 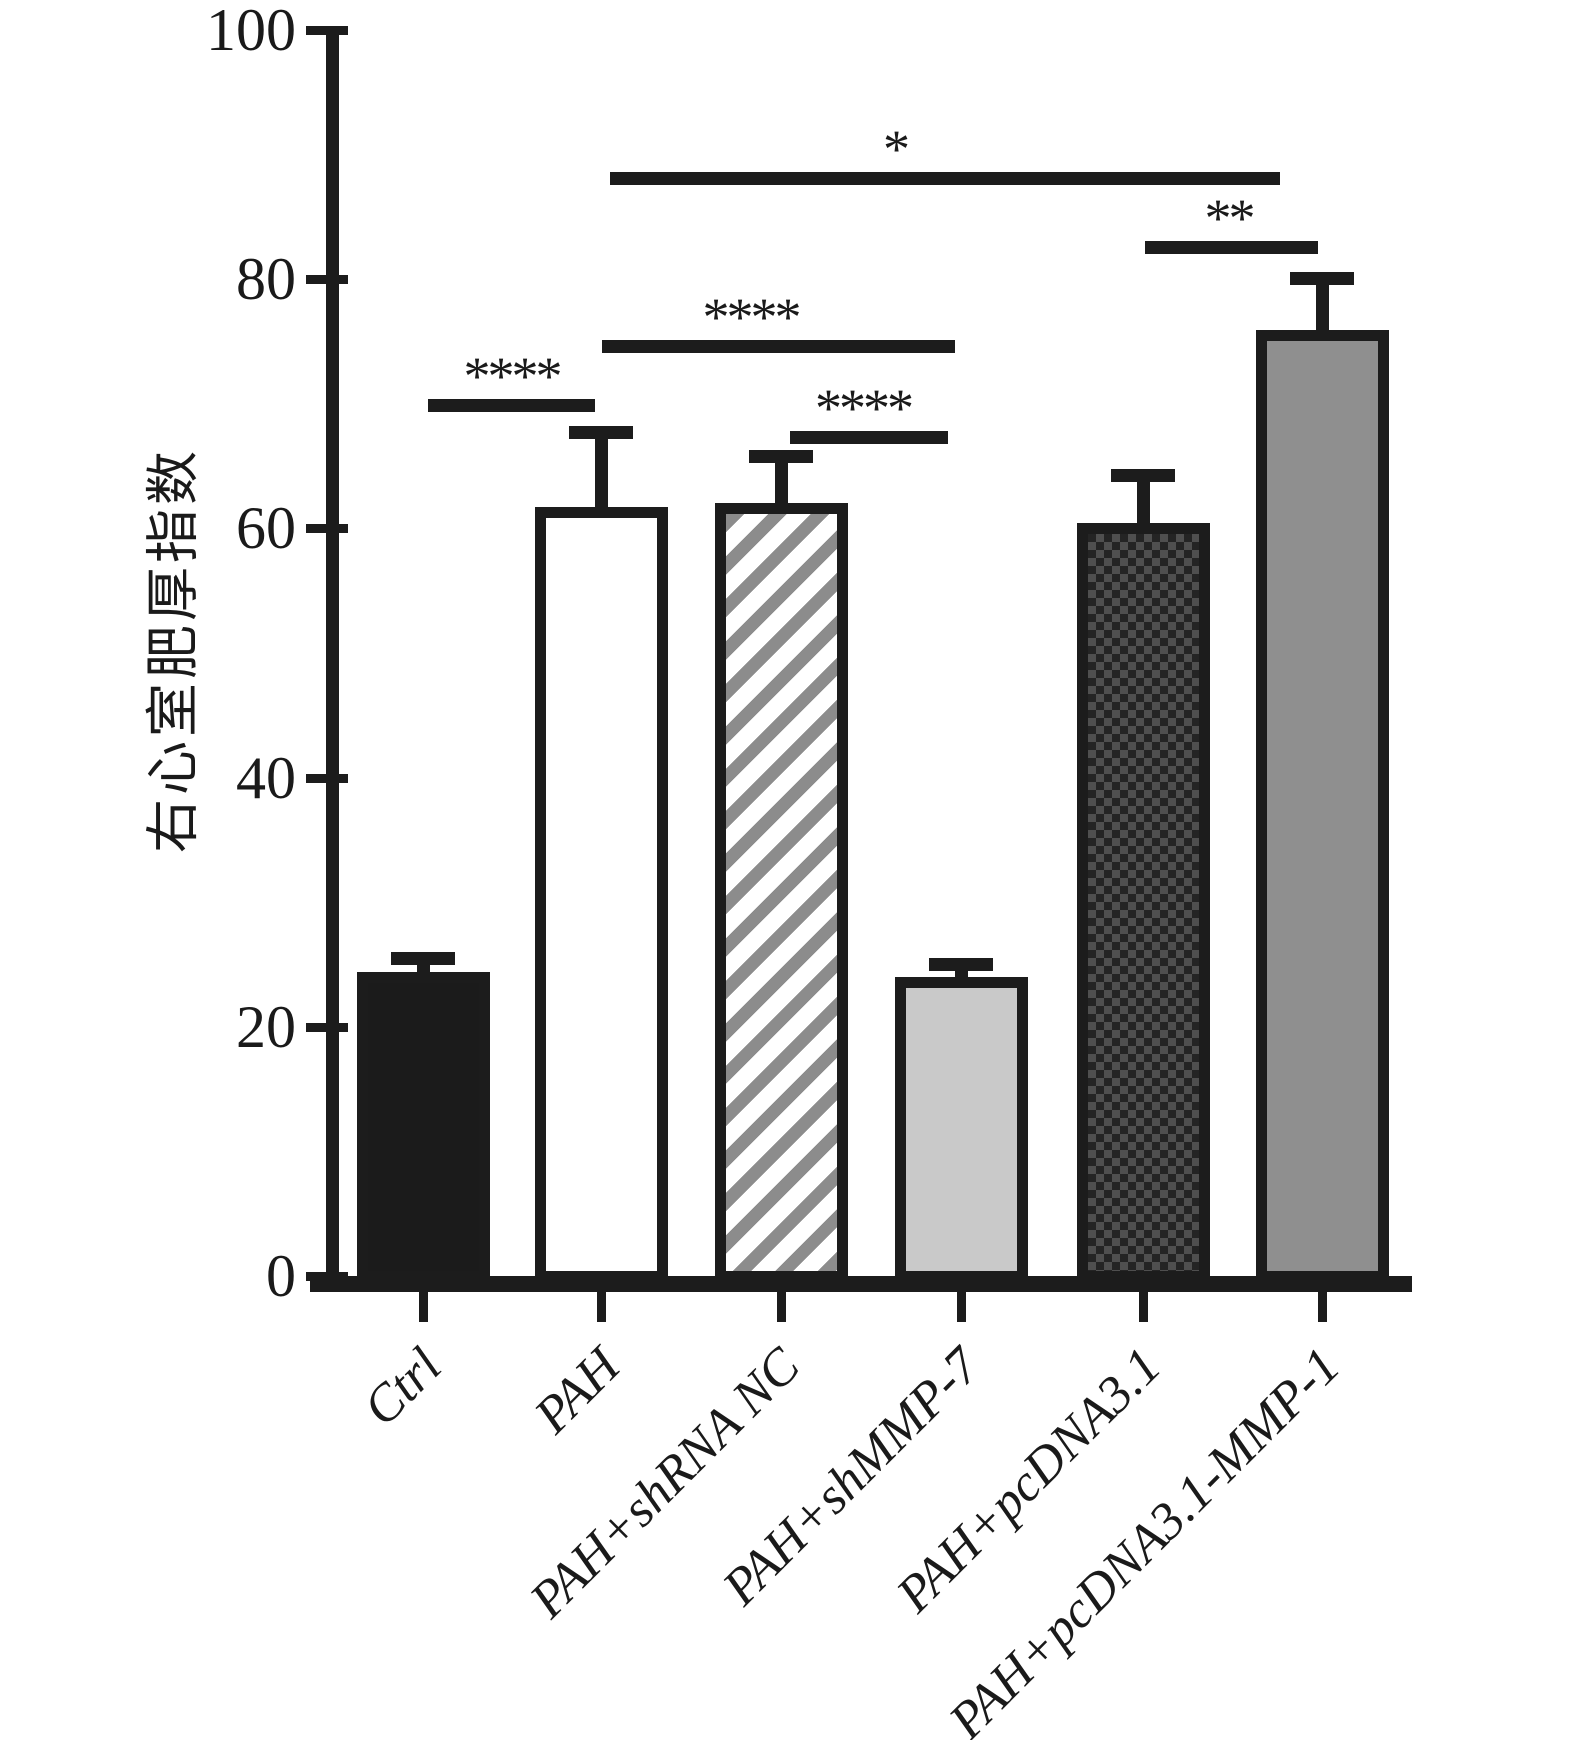 What do you see at coordinates (403, 1387) in the screenshot?
I see `x-label-ctrl: Ctrl` at bounding box center [403, 1387].